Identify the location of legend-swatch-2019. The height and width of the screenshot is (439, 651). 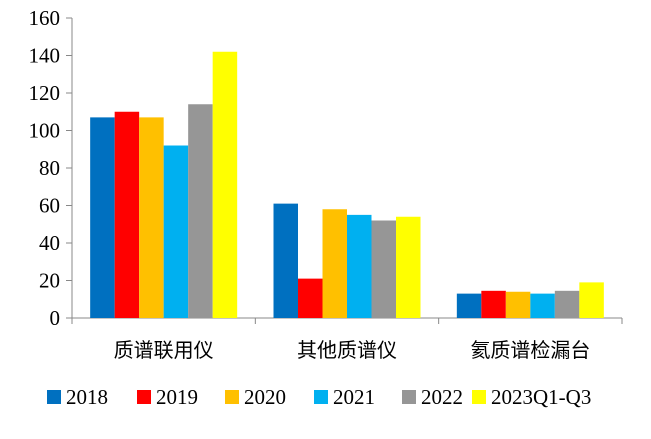
(144, 397).